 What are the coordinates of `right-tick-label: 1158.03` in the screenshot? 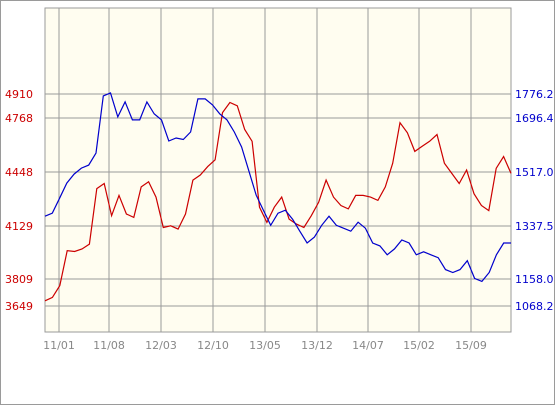 It's located at (534, 279).